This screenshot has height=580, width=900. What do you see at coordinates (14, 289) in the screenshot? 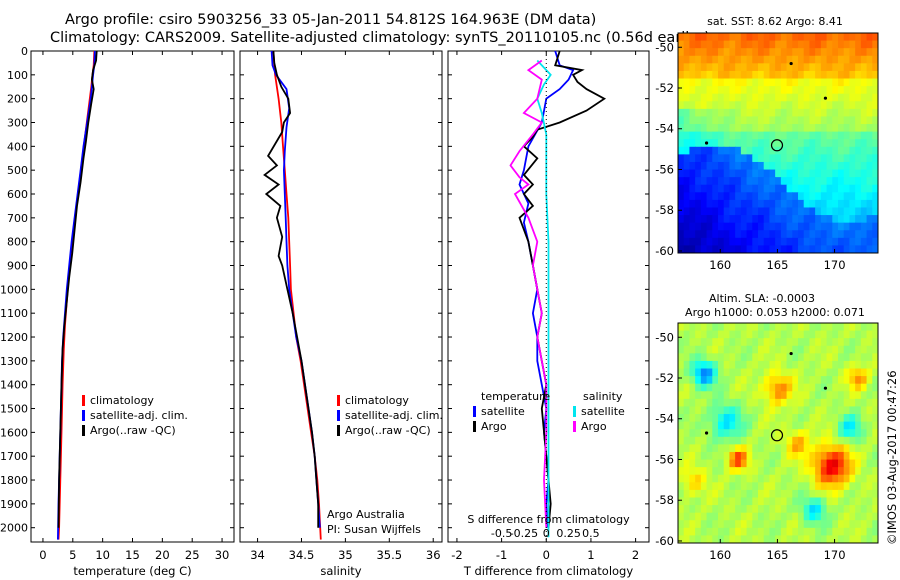
I see `depth-tick-label: 1000` at bounding box center [14, 289].